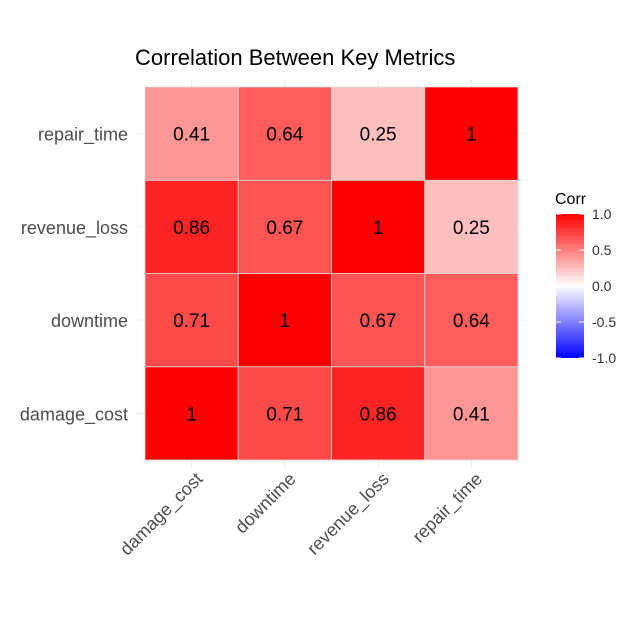 Image resolution: width=636 pixels, height=623 pixels. I want to click on y-tick-label: revenue_loss, so click(74, 228).